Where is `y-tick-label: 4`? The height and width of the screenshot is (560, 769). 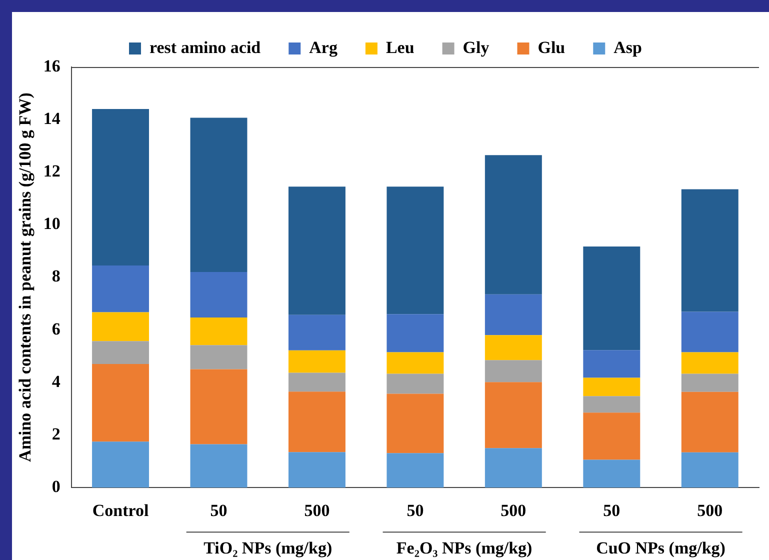 y-tick-label: 4 is located at coordinates (56, 381).